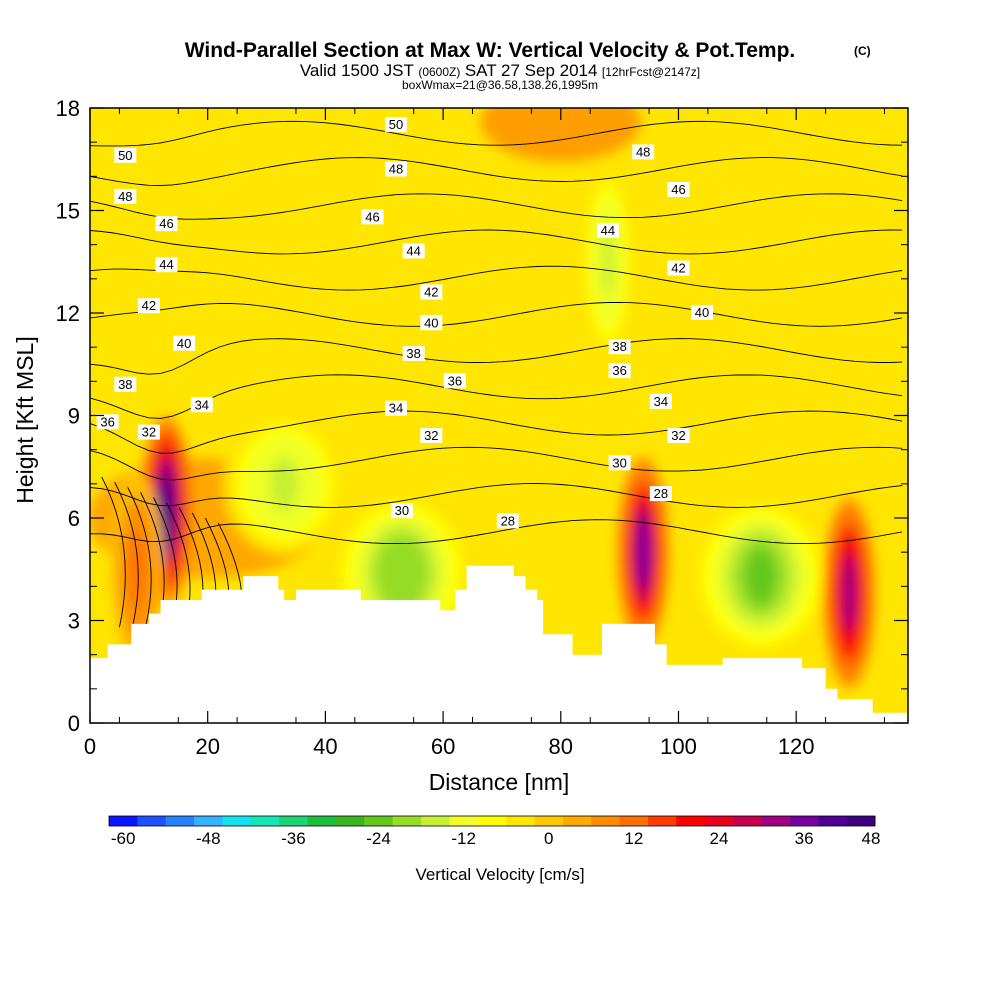  I want to click on x-tick-label: 80, so click(561, 746).